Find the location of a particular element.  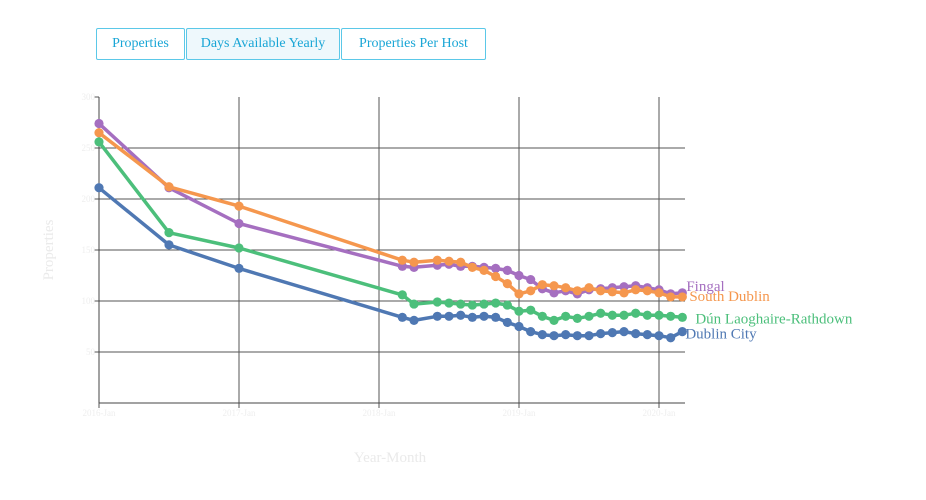

y-tick-label: 50 is located at coordinates (91, 352).